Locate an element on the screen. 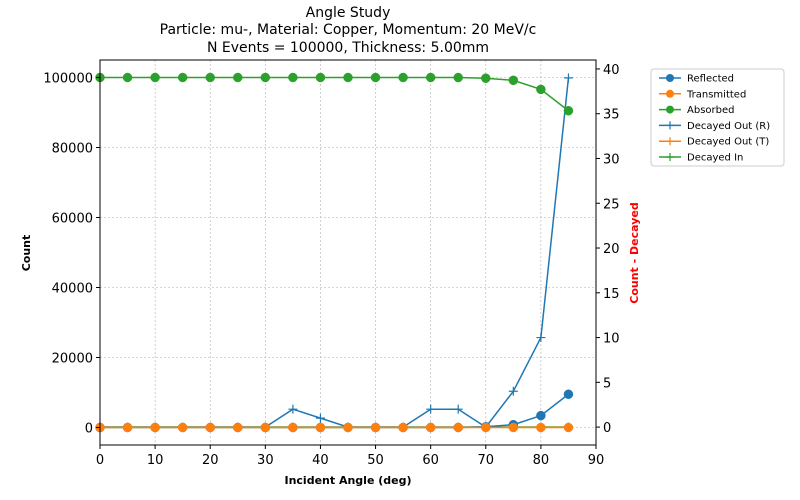  x-axis-label: Incident Angle (deg) is located at coordinates (347, 480).